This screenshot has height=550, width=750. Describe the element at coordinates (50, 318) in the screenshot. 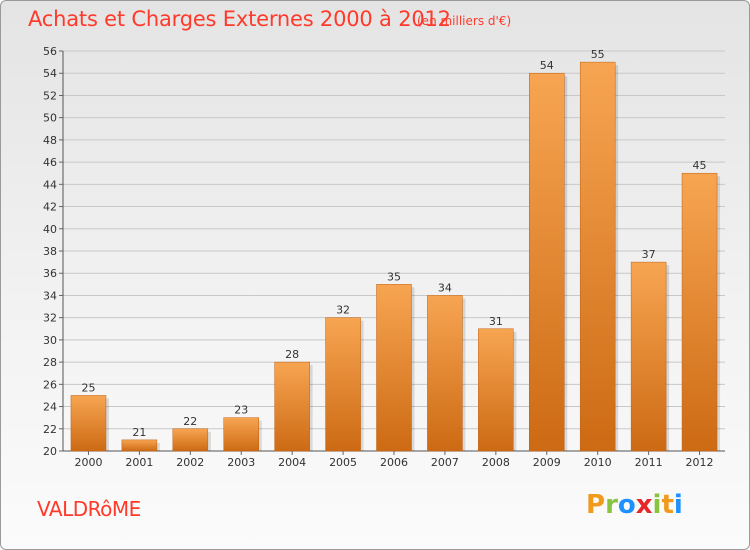

I see `y-tick-label: 32` at that location.